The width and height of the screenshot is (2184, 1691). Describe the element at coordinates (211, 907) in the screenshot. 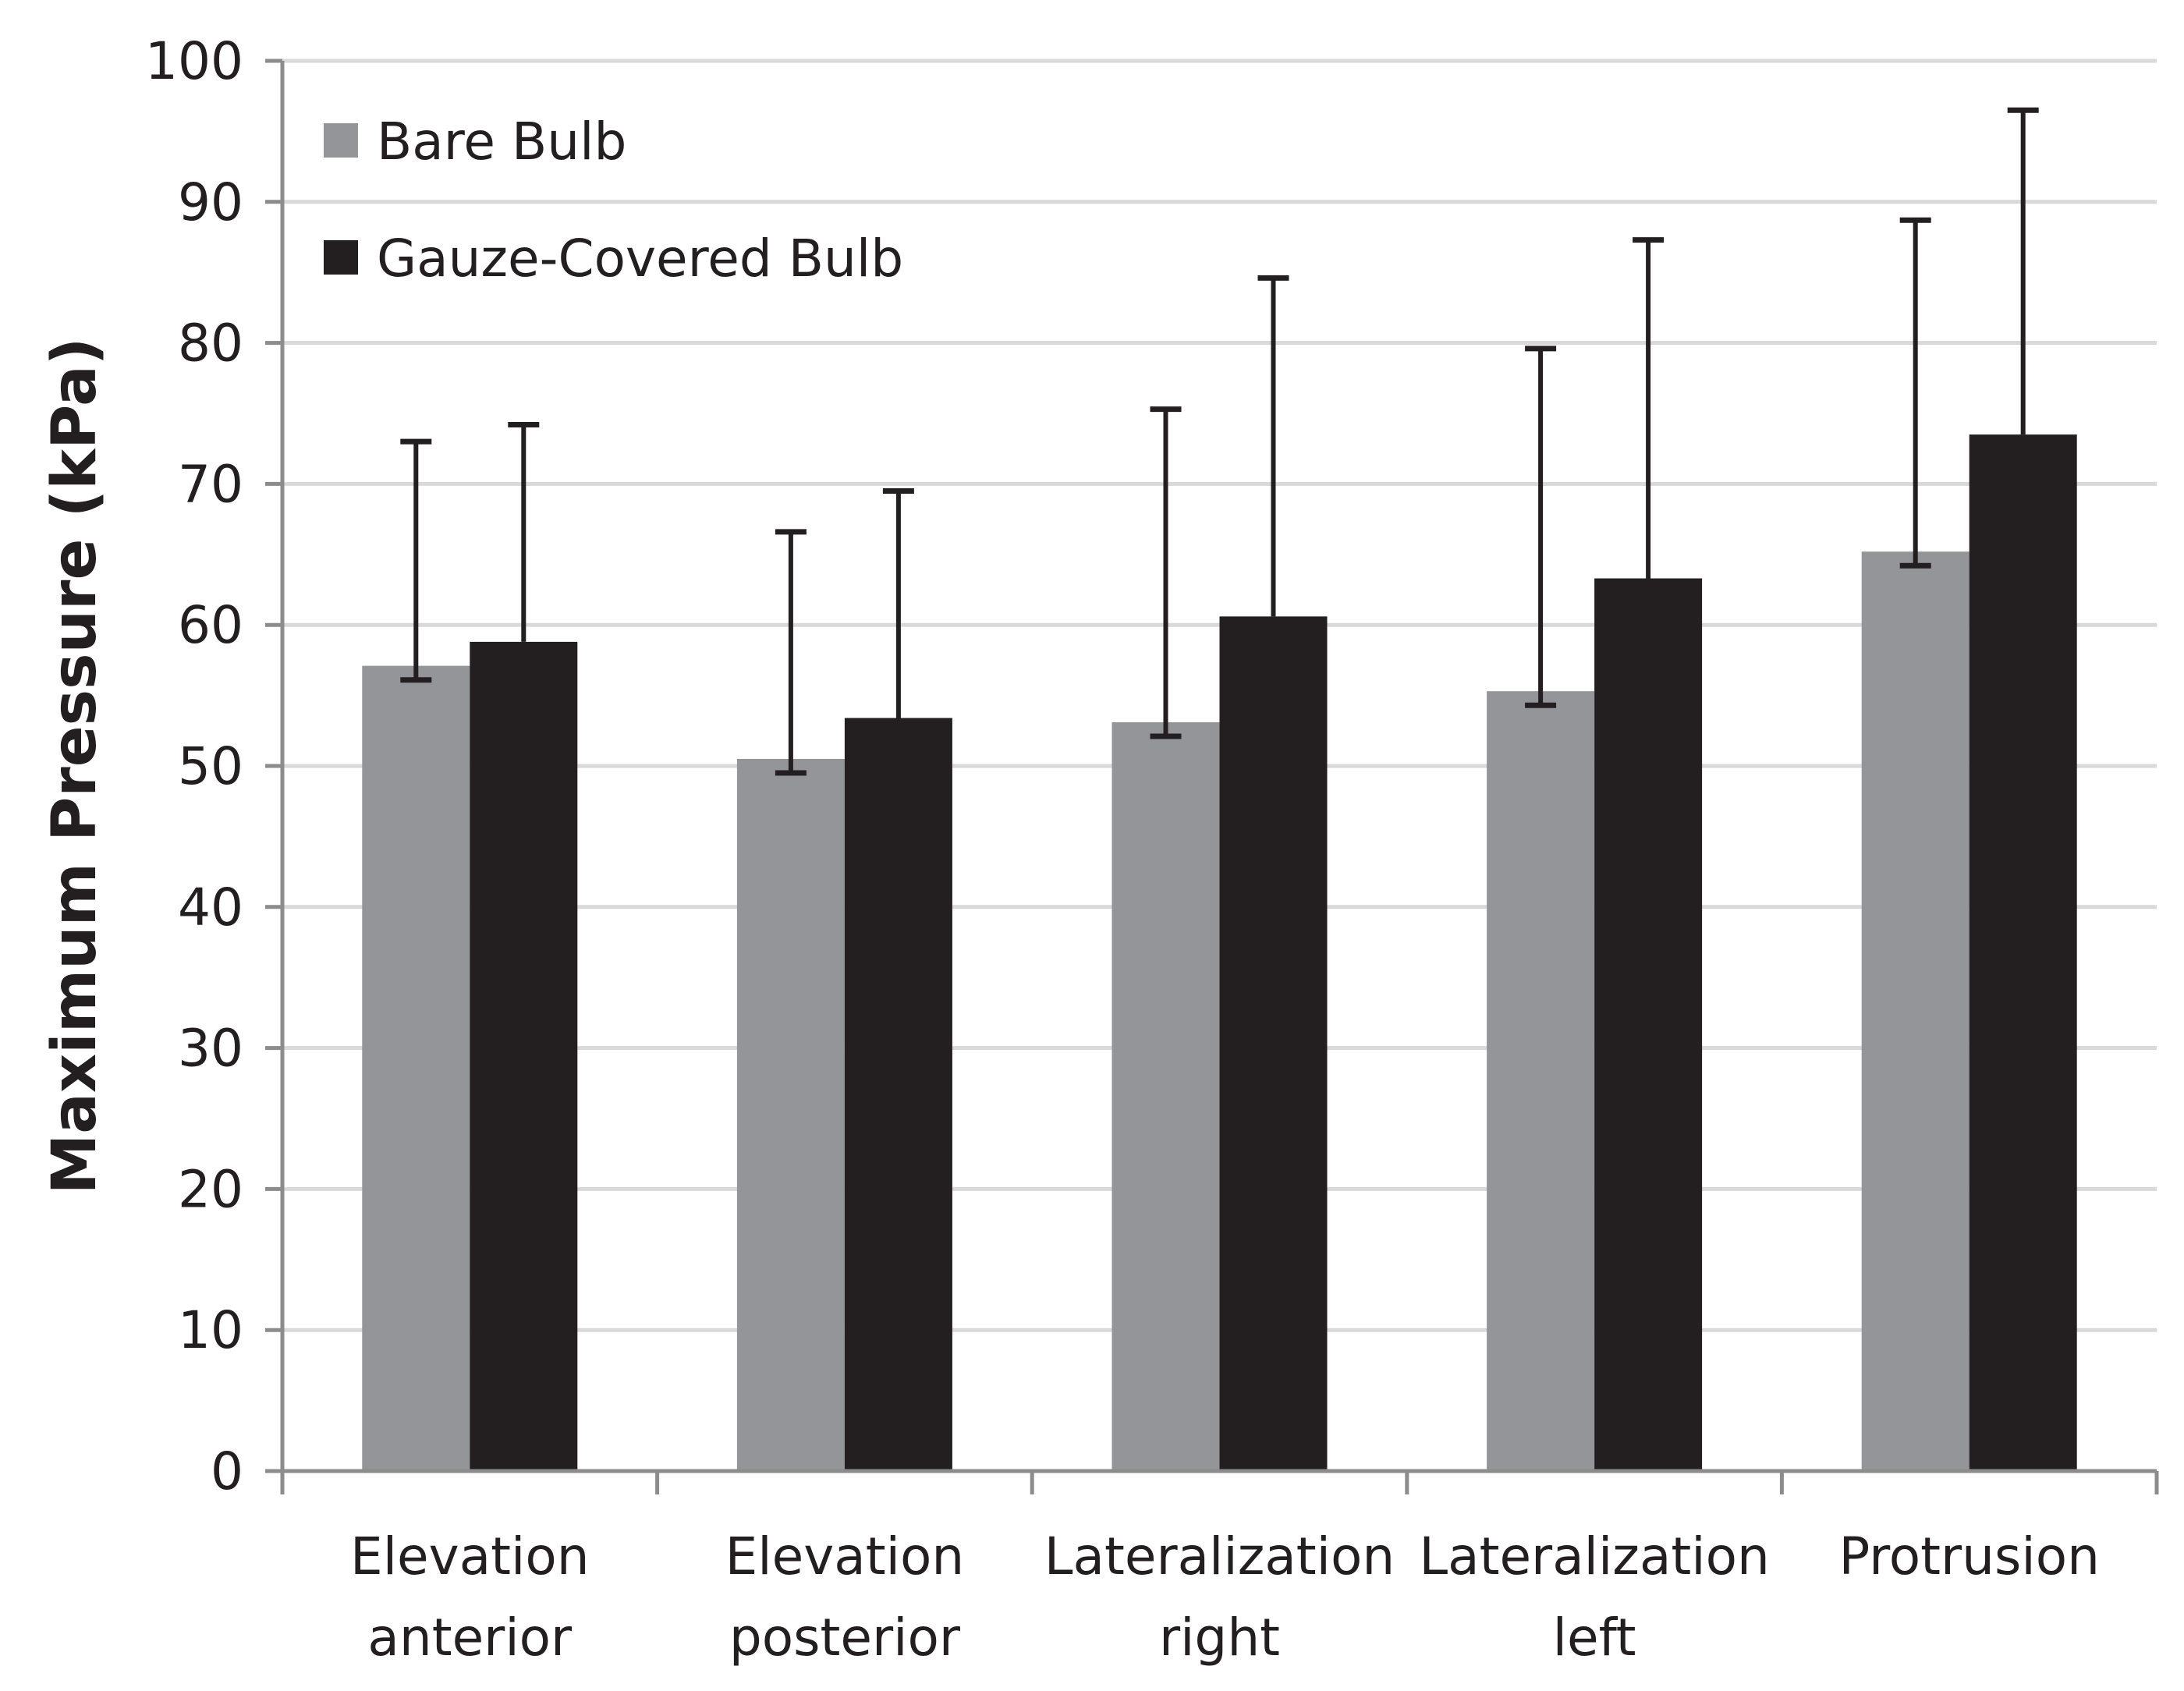

I see `y-tick-label: 40` at that location.